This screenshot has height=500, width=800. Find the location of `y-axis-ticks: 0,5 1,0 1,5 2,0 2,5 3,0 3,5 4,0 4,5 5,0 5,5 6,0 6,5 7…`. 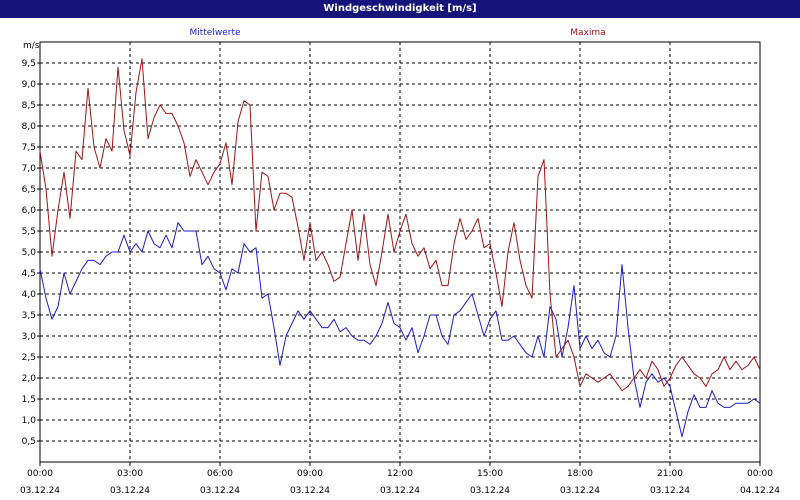

y-axis-ticks: 0,5 1,0 1,5 2,0 2,5 3,0 3,5 4,0 4,5 5,0 5,5 6,0 6,5 7… is located at coordinates (31, 253).